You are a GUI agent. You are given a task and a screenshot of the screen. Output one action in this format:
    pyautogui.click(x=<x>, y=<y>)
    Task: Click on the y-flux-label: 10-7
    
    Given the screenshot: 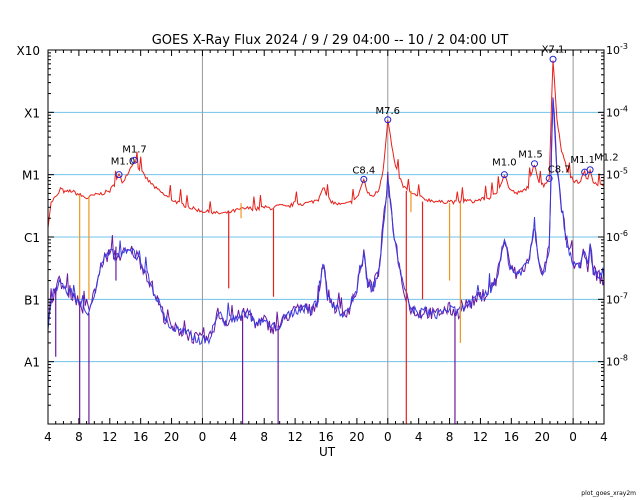 What is the action you would take?
    pyautogui.click(x=617, y=298)
    